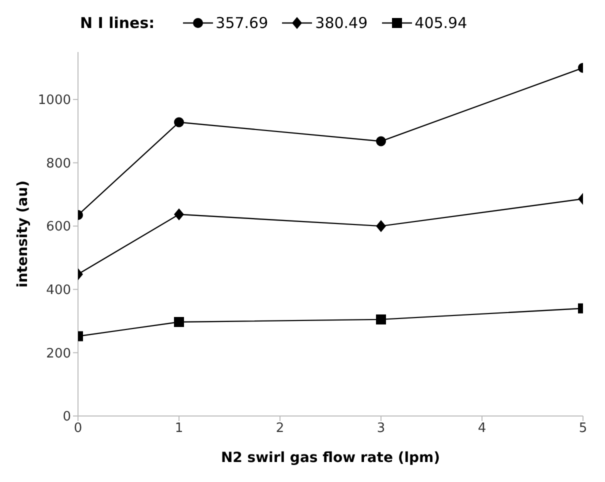 Image resolution: width=605 pixels, height=482 pixels. Describe the element at coordinates (330, 458) in the screenshot. I see `x-axis-title: N2 swirl gas flow rate (lpm)` at that location.